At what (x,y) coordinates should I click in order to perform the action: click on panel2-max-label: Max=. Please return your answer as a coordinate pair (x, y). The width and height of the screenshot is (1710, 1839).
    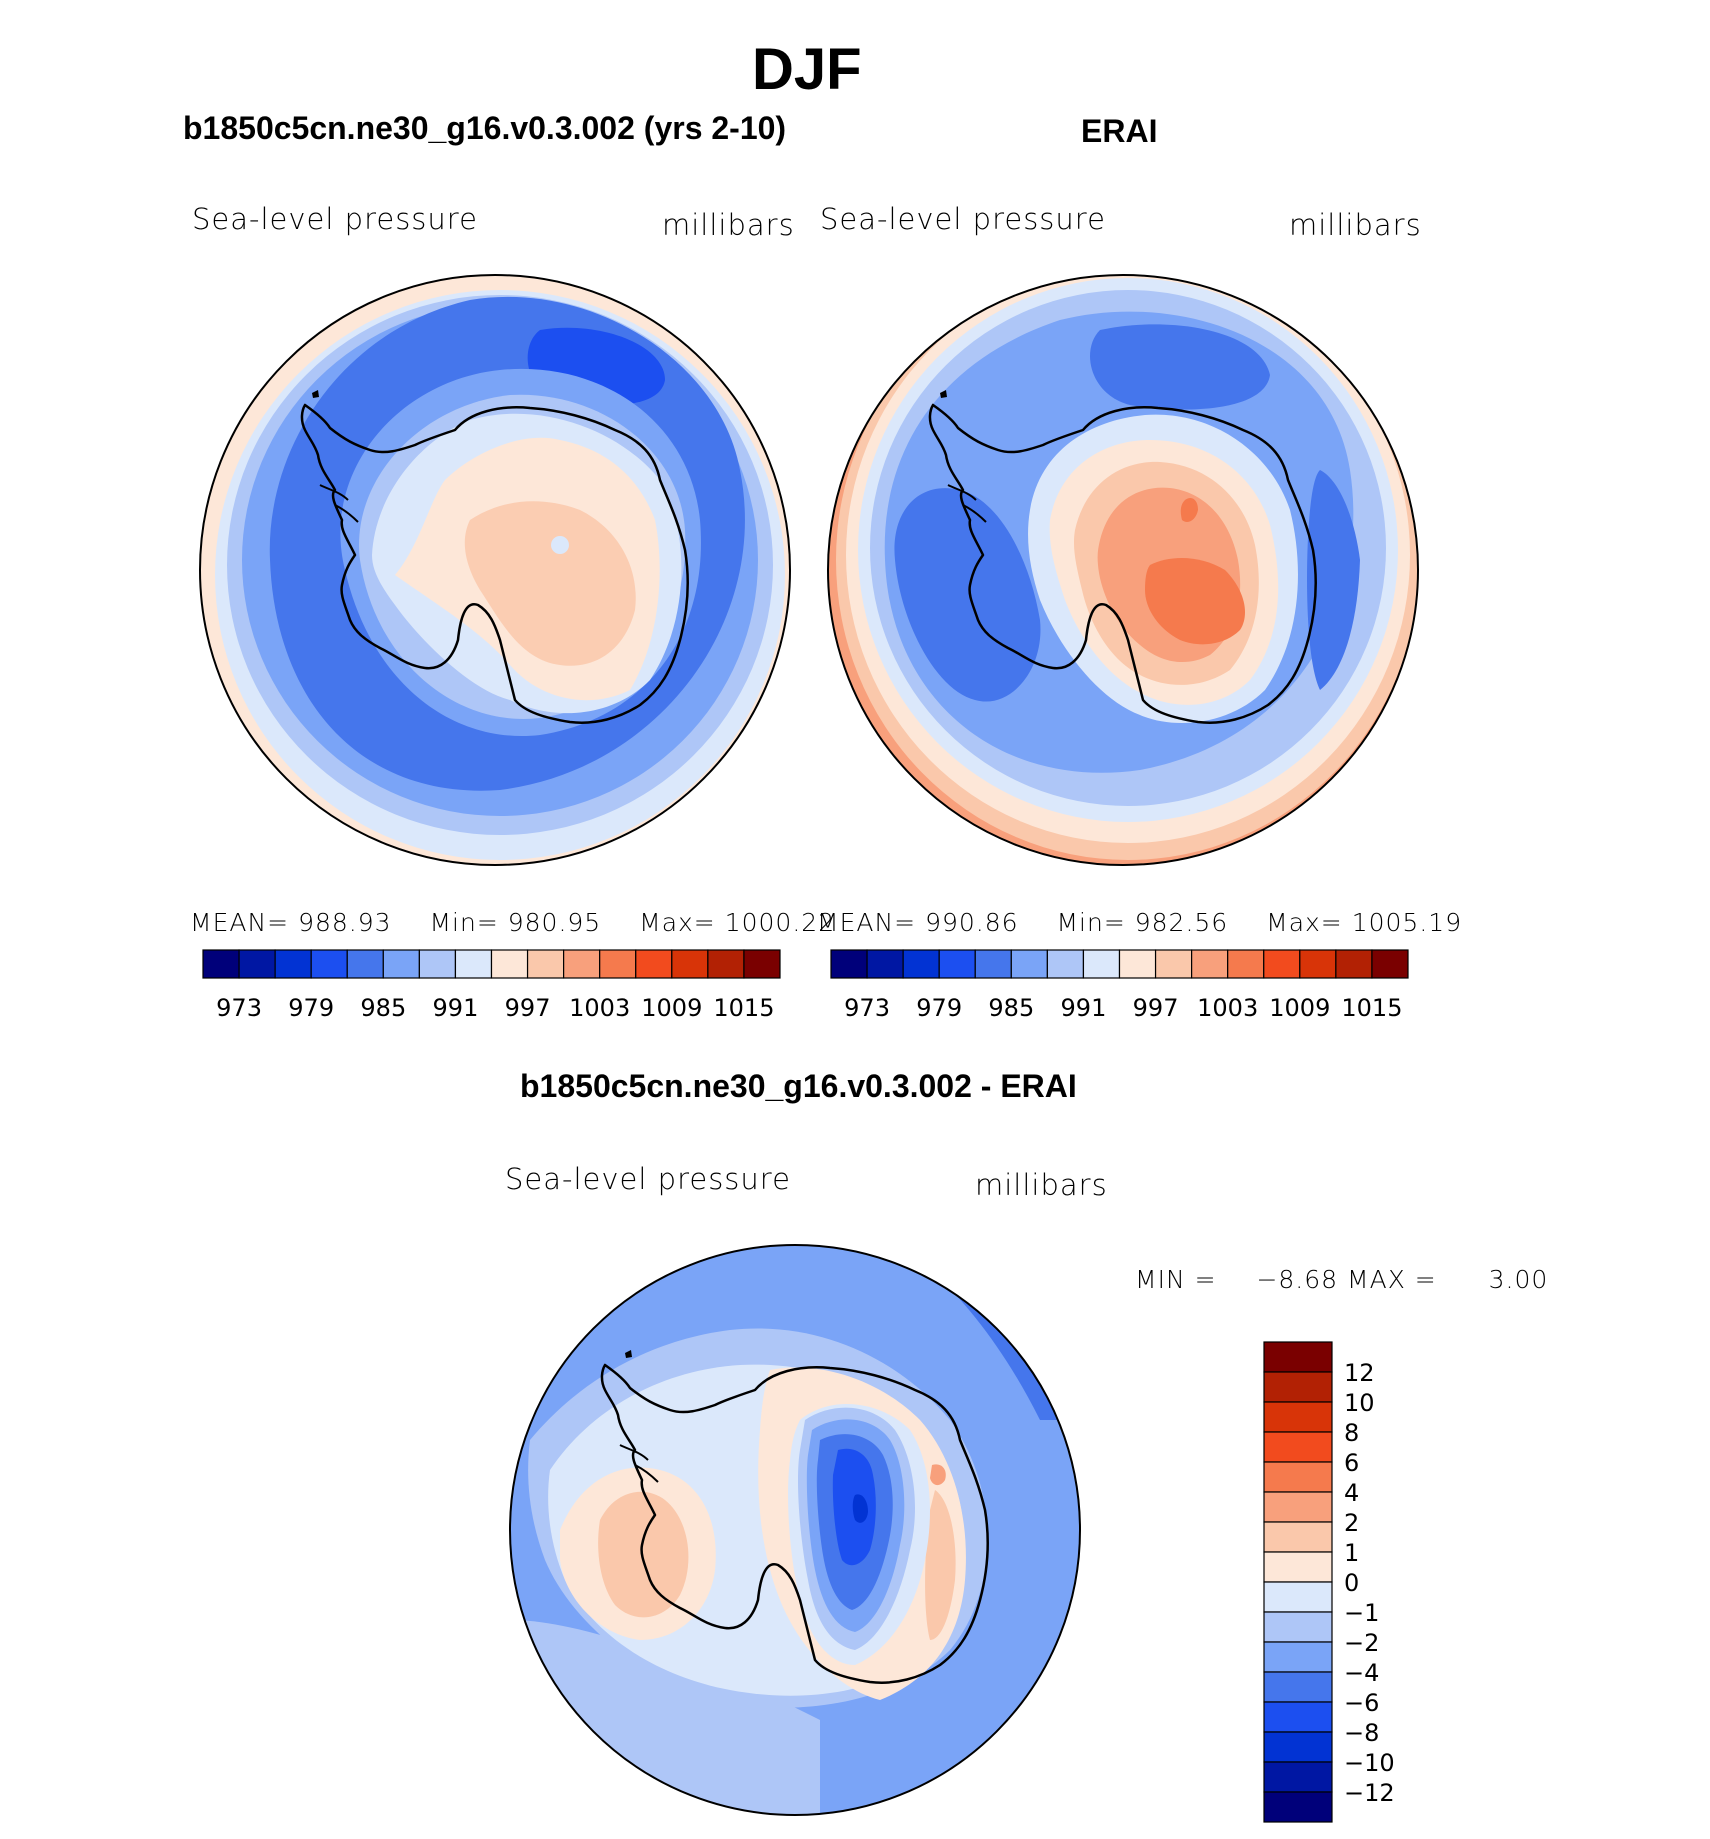
    Looking at the image, I should click on (1304, 922).